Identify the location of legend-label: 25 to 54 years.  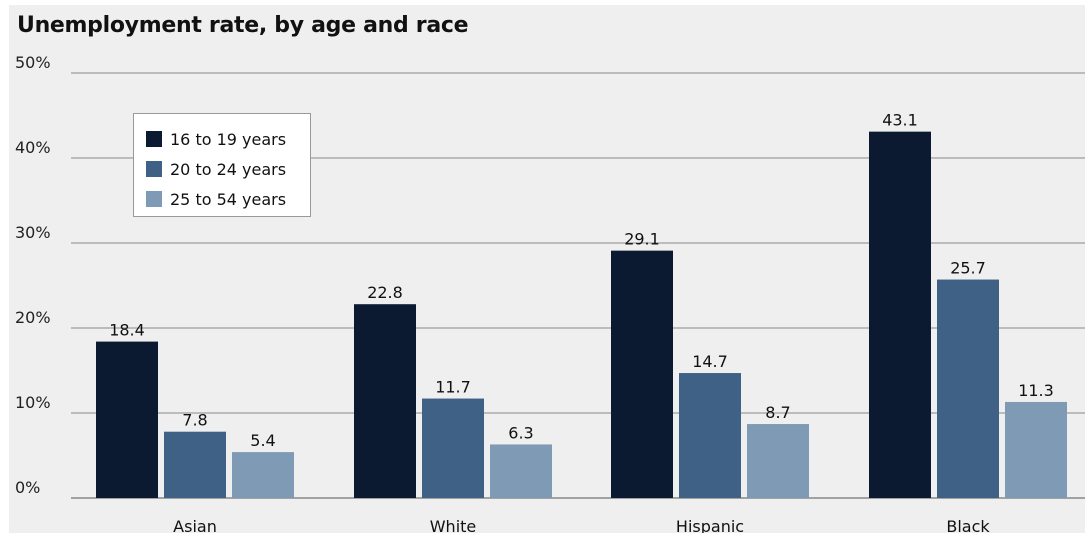
(228, 199).